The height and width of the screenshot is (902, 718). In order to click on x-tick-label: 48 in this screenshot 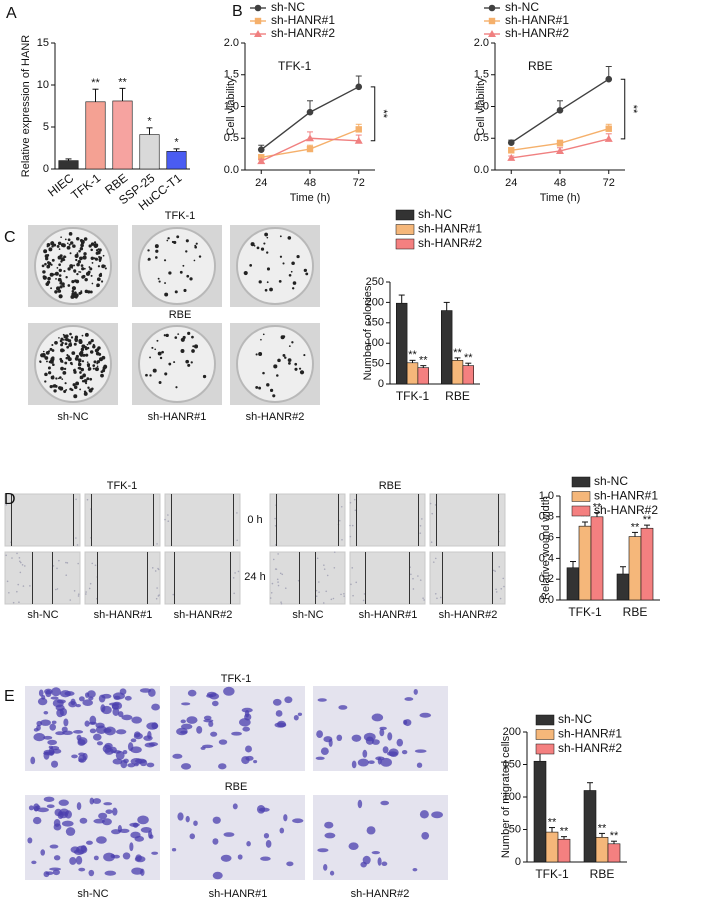, I will do `click(310, 183)`.